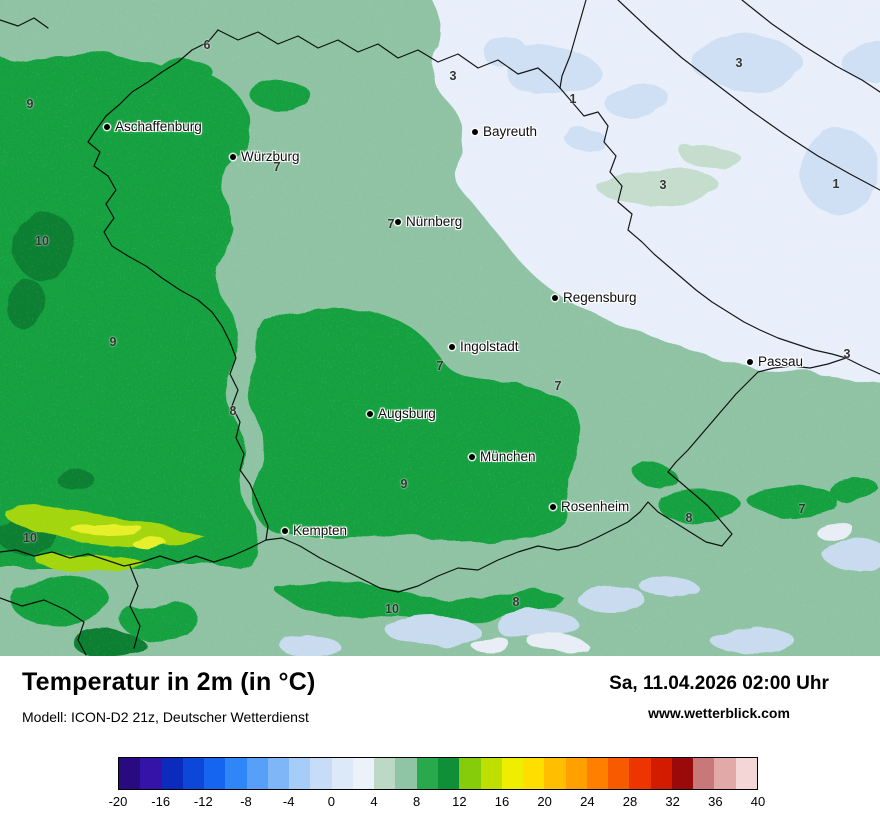 The width and height of the screenshot is (880, 830). Describe the element at coordinates (715, 801) in the screenshot. I see `colorbar-tick: 36` at that location.